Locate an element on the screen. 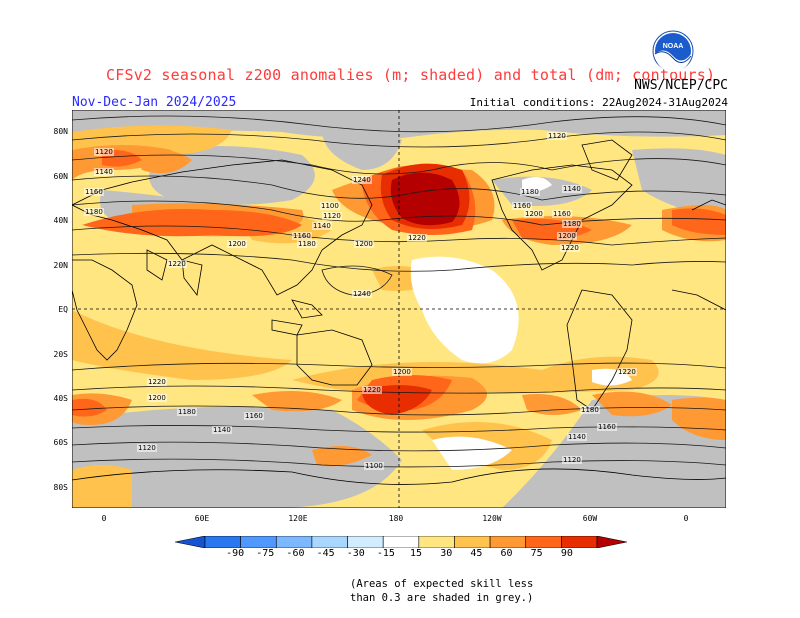 The width and height of the screenshot is (800, 618). lon-label: 60W is located at coordinates (590, 518).